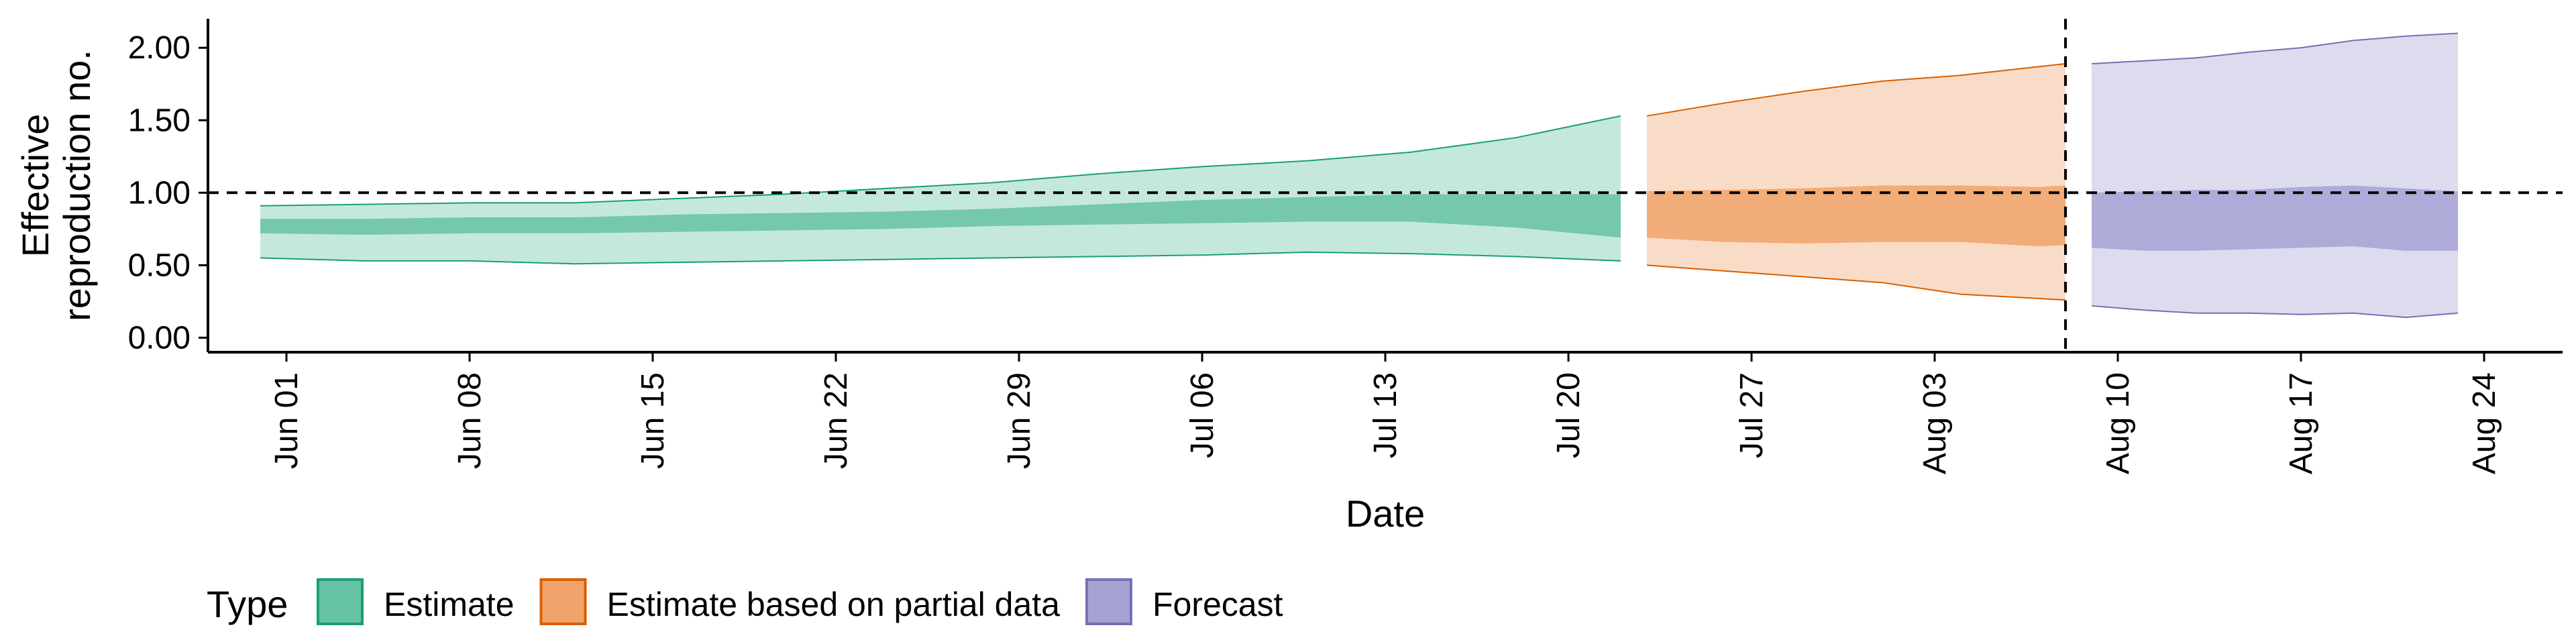 The height and width of the screenshot is (644, 2576). Describe the element at coordinates (1385, 415) in the screenshot. I see `x-tick-label: Jul 13` at that location.